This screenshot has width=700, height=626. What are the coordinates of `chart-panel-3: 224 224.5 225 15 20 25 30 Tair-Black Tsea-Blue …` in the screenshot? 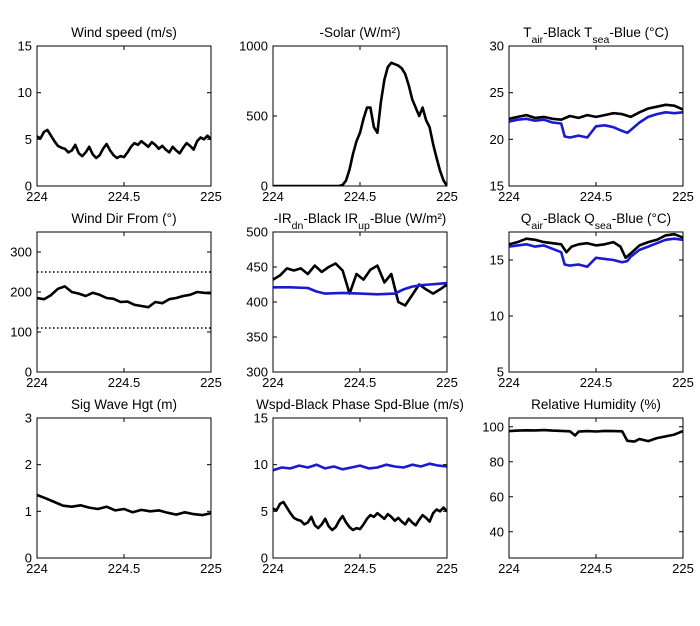 It's located at (592, 114).